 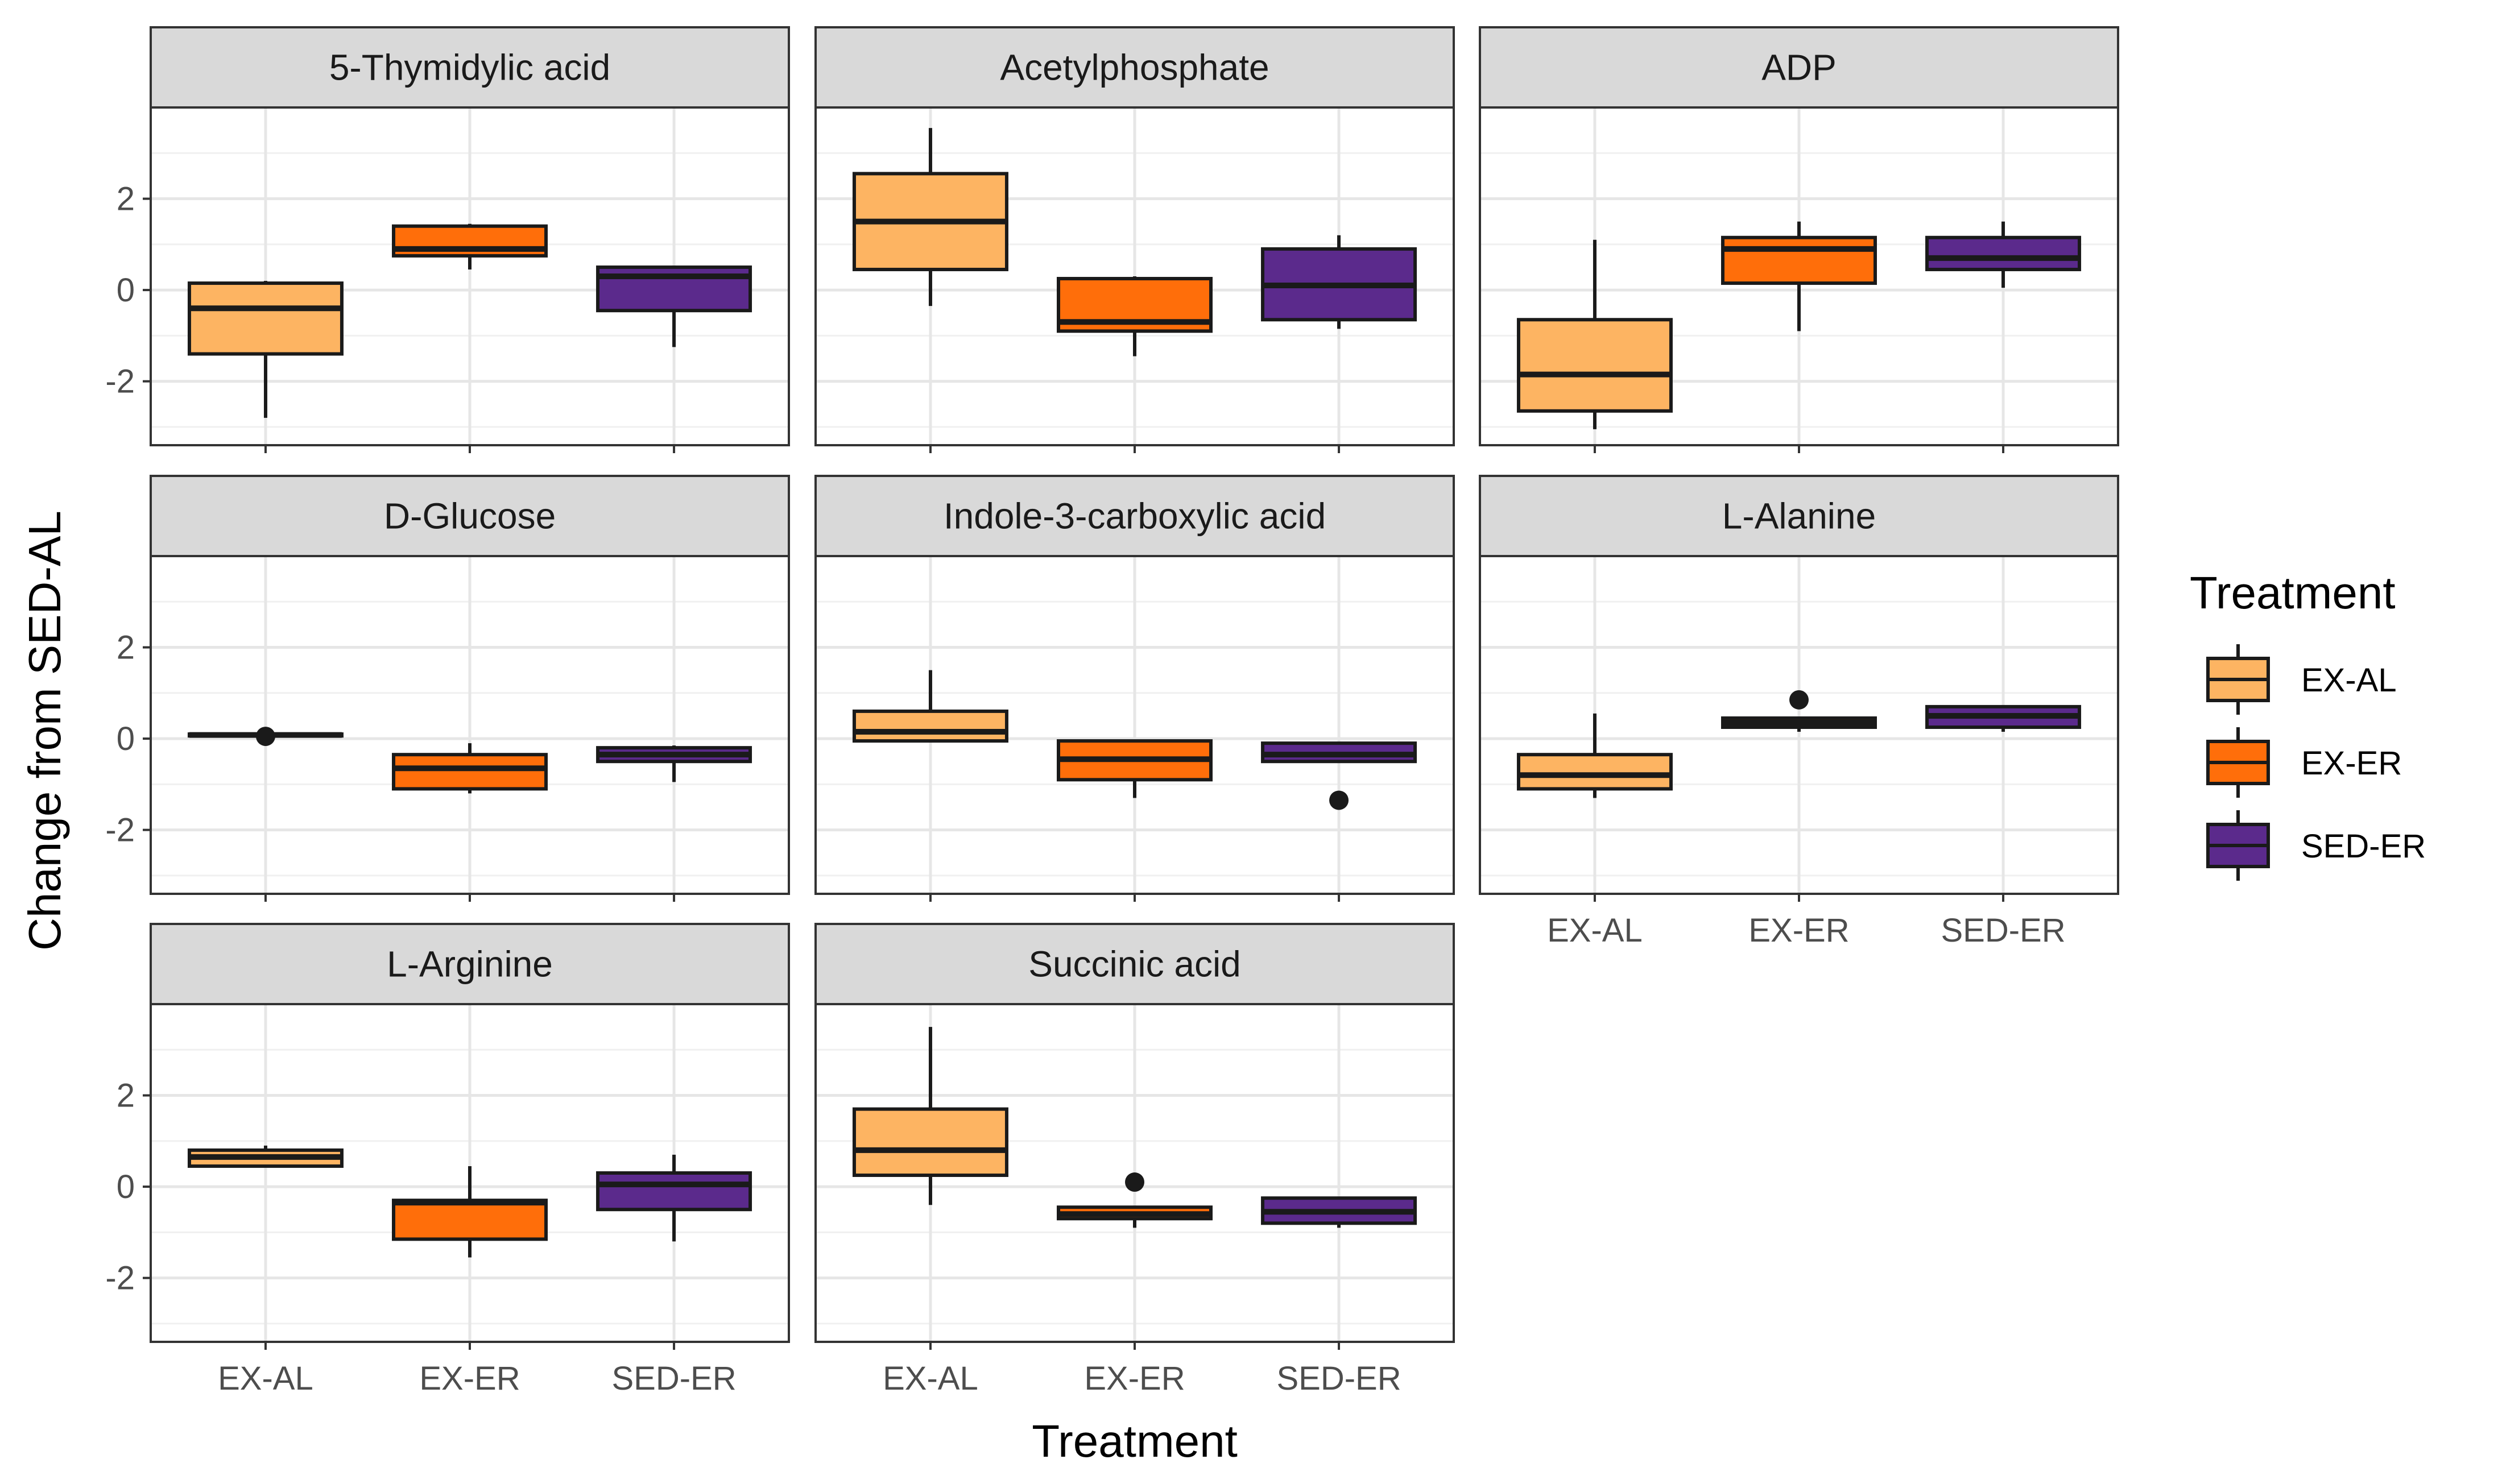 I want to click on panel-title: L-Alanine, so click(x=1799, y=516).